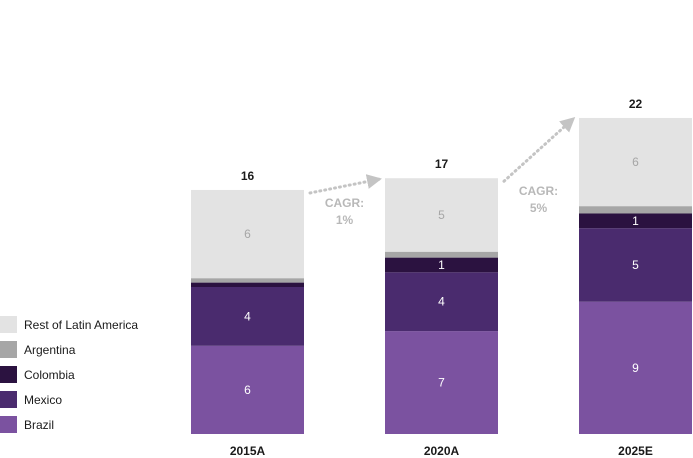 The image size is (693, 458). I want to click on segment-label-mexico-2020a: 4, so click(441, 302).